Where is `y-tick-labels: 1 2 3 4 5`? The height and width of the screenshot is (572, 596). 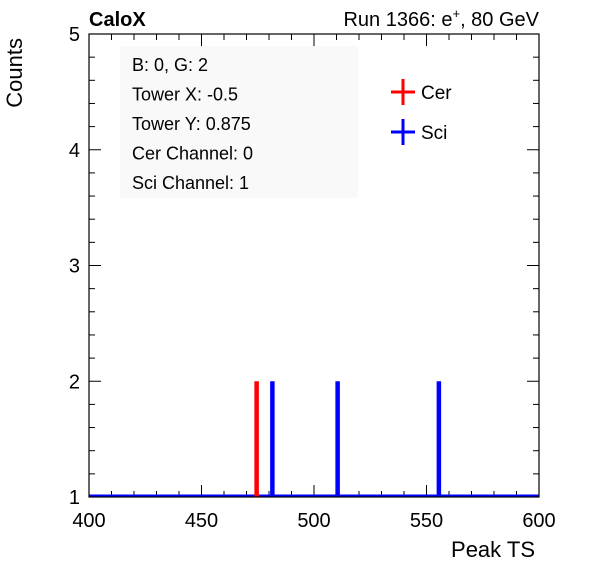
y-tick-labels: 1 2 3 4 5 is located at coordinates (74, 266).